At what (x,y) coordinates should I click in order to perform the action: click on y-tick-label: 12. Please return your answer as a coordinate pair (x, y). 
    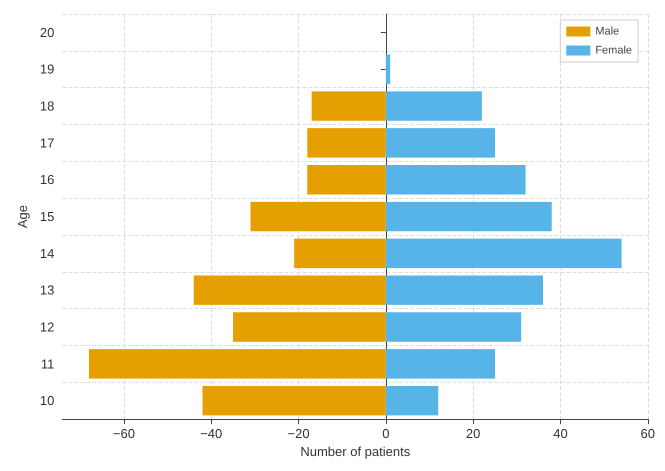
    Looking at the image, I should click on (47, 327).